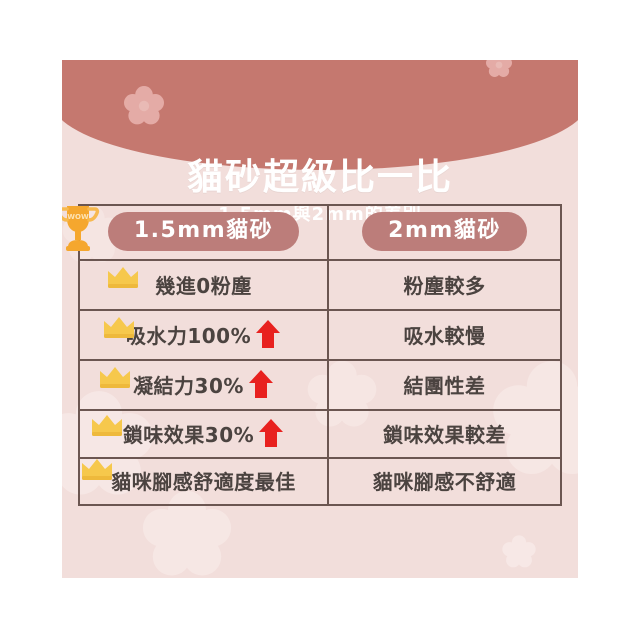 The image size is (640, 640). I want to click on trophy-icon: WOW, so click(81, 228).